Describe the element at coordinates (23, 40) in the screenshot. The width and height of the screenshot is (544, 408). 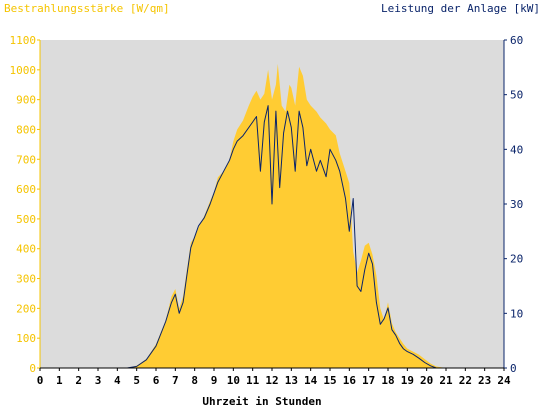
I see `left-tick-label: 1100` at that location.